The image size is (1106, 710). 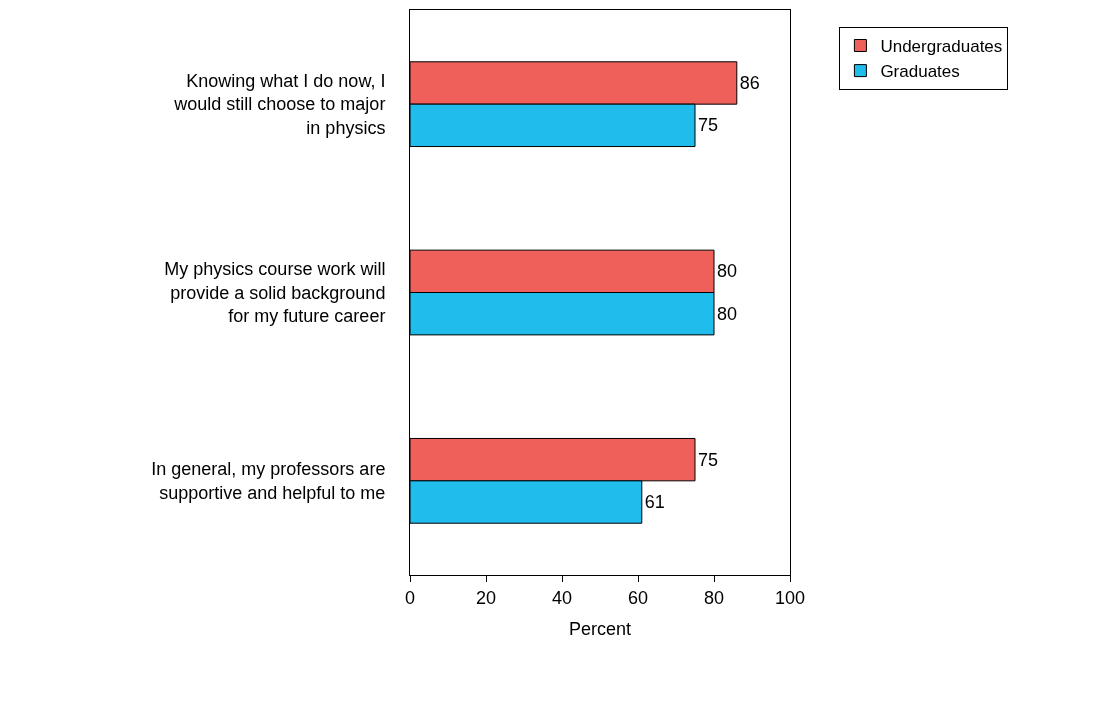 I want to click on x-tick-label: 100, so click(x=790, y=597).